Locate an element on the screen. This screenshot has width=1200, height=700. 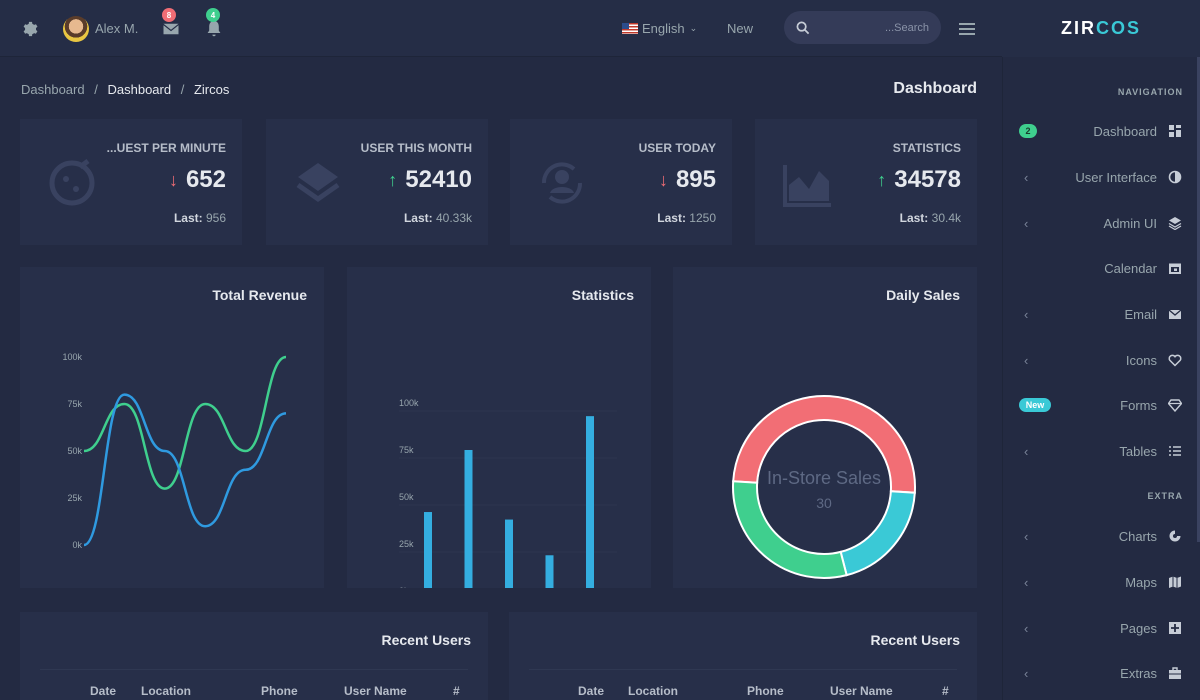
bell-icon is located at coordinates (214, 28).